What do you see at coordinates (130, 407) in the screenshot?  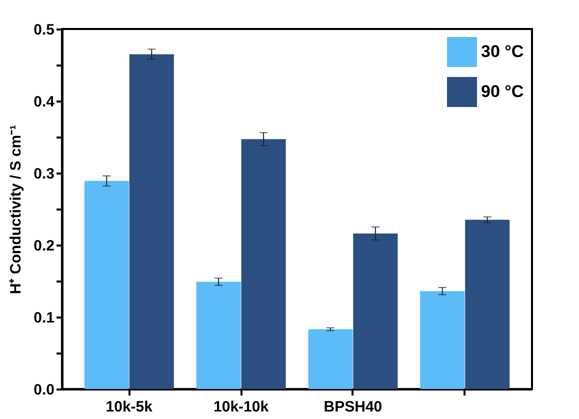 I see `x-tick-label: 10k-5k` at bounding box center [130, 407].